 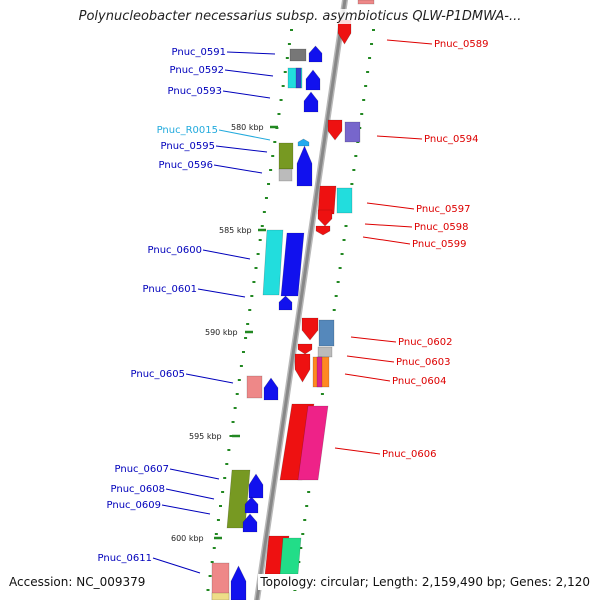 What do you see at coordinates (247, 127) in the screenshot?
I see `scale-label: 580 kbp` at bounding box center [247, 127].